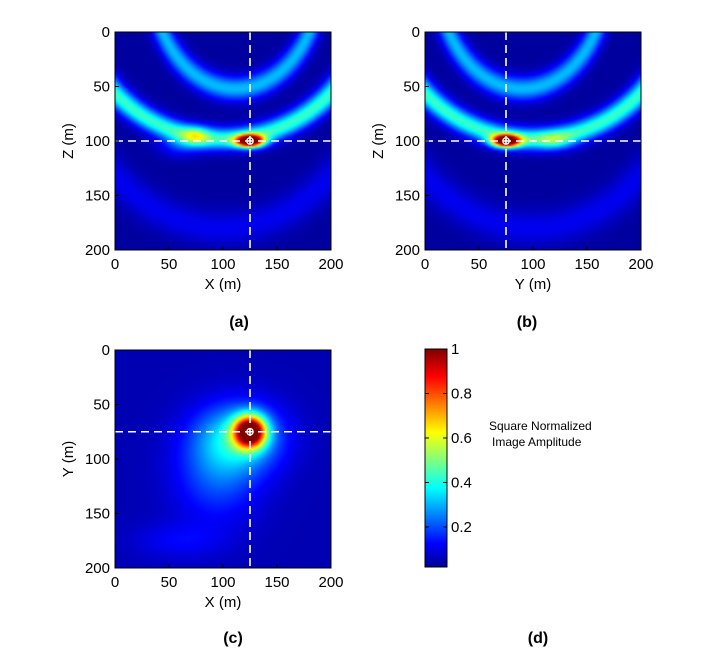 The image size is (721, 657). I want to click on panel-c-heatmap, so click(223, 459).